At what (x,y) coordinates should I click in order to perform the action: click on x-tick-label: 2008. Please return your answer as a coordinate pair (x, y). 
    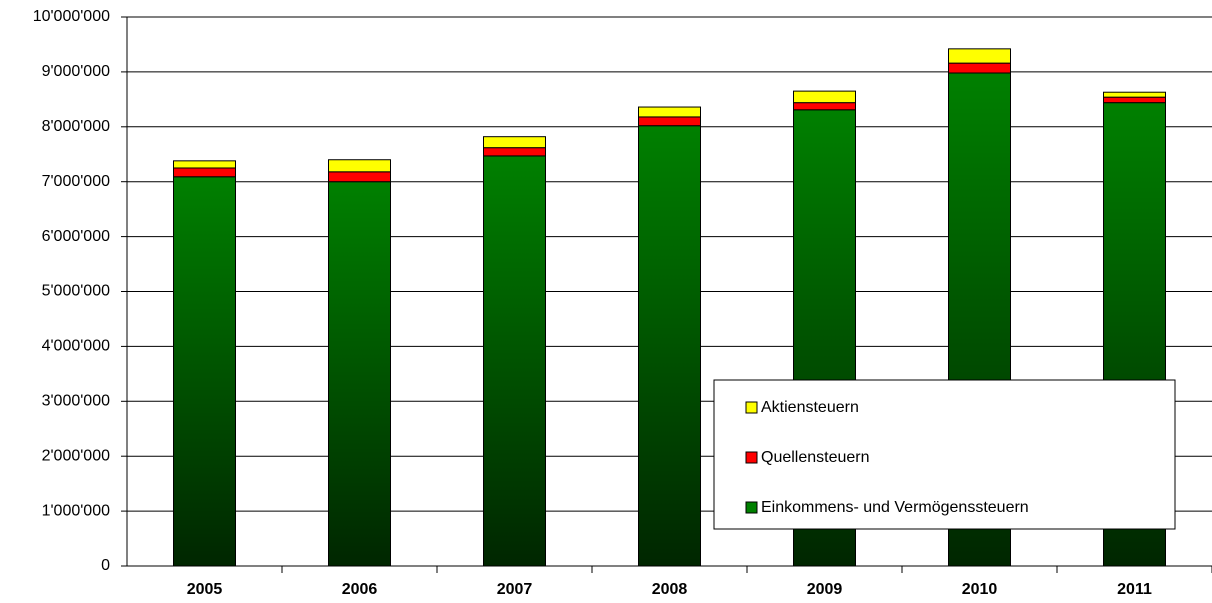
    Looking at the image, I should click on (670, 589).